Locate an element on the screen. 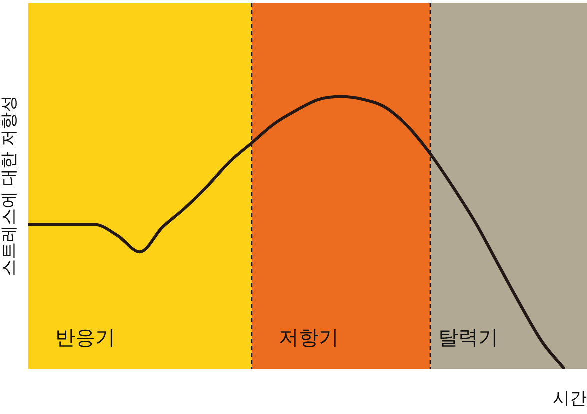  x-axis-title: 시간 is located at coordinates (570, 399).